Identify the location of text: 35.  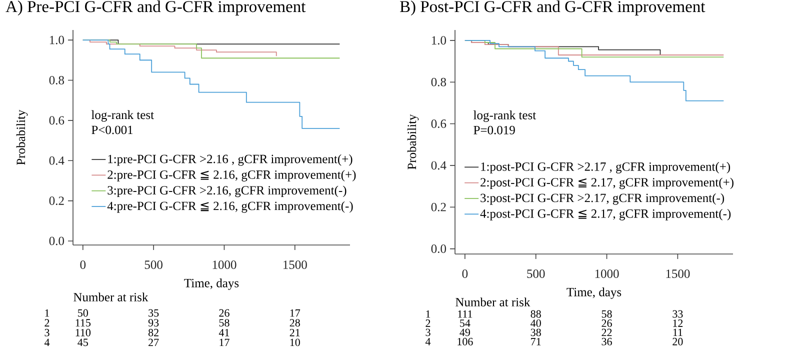
(153, 313).